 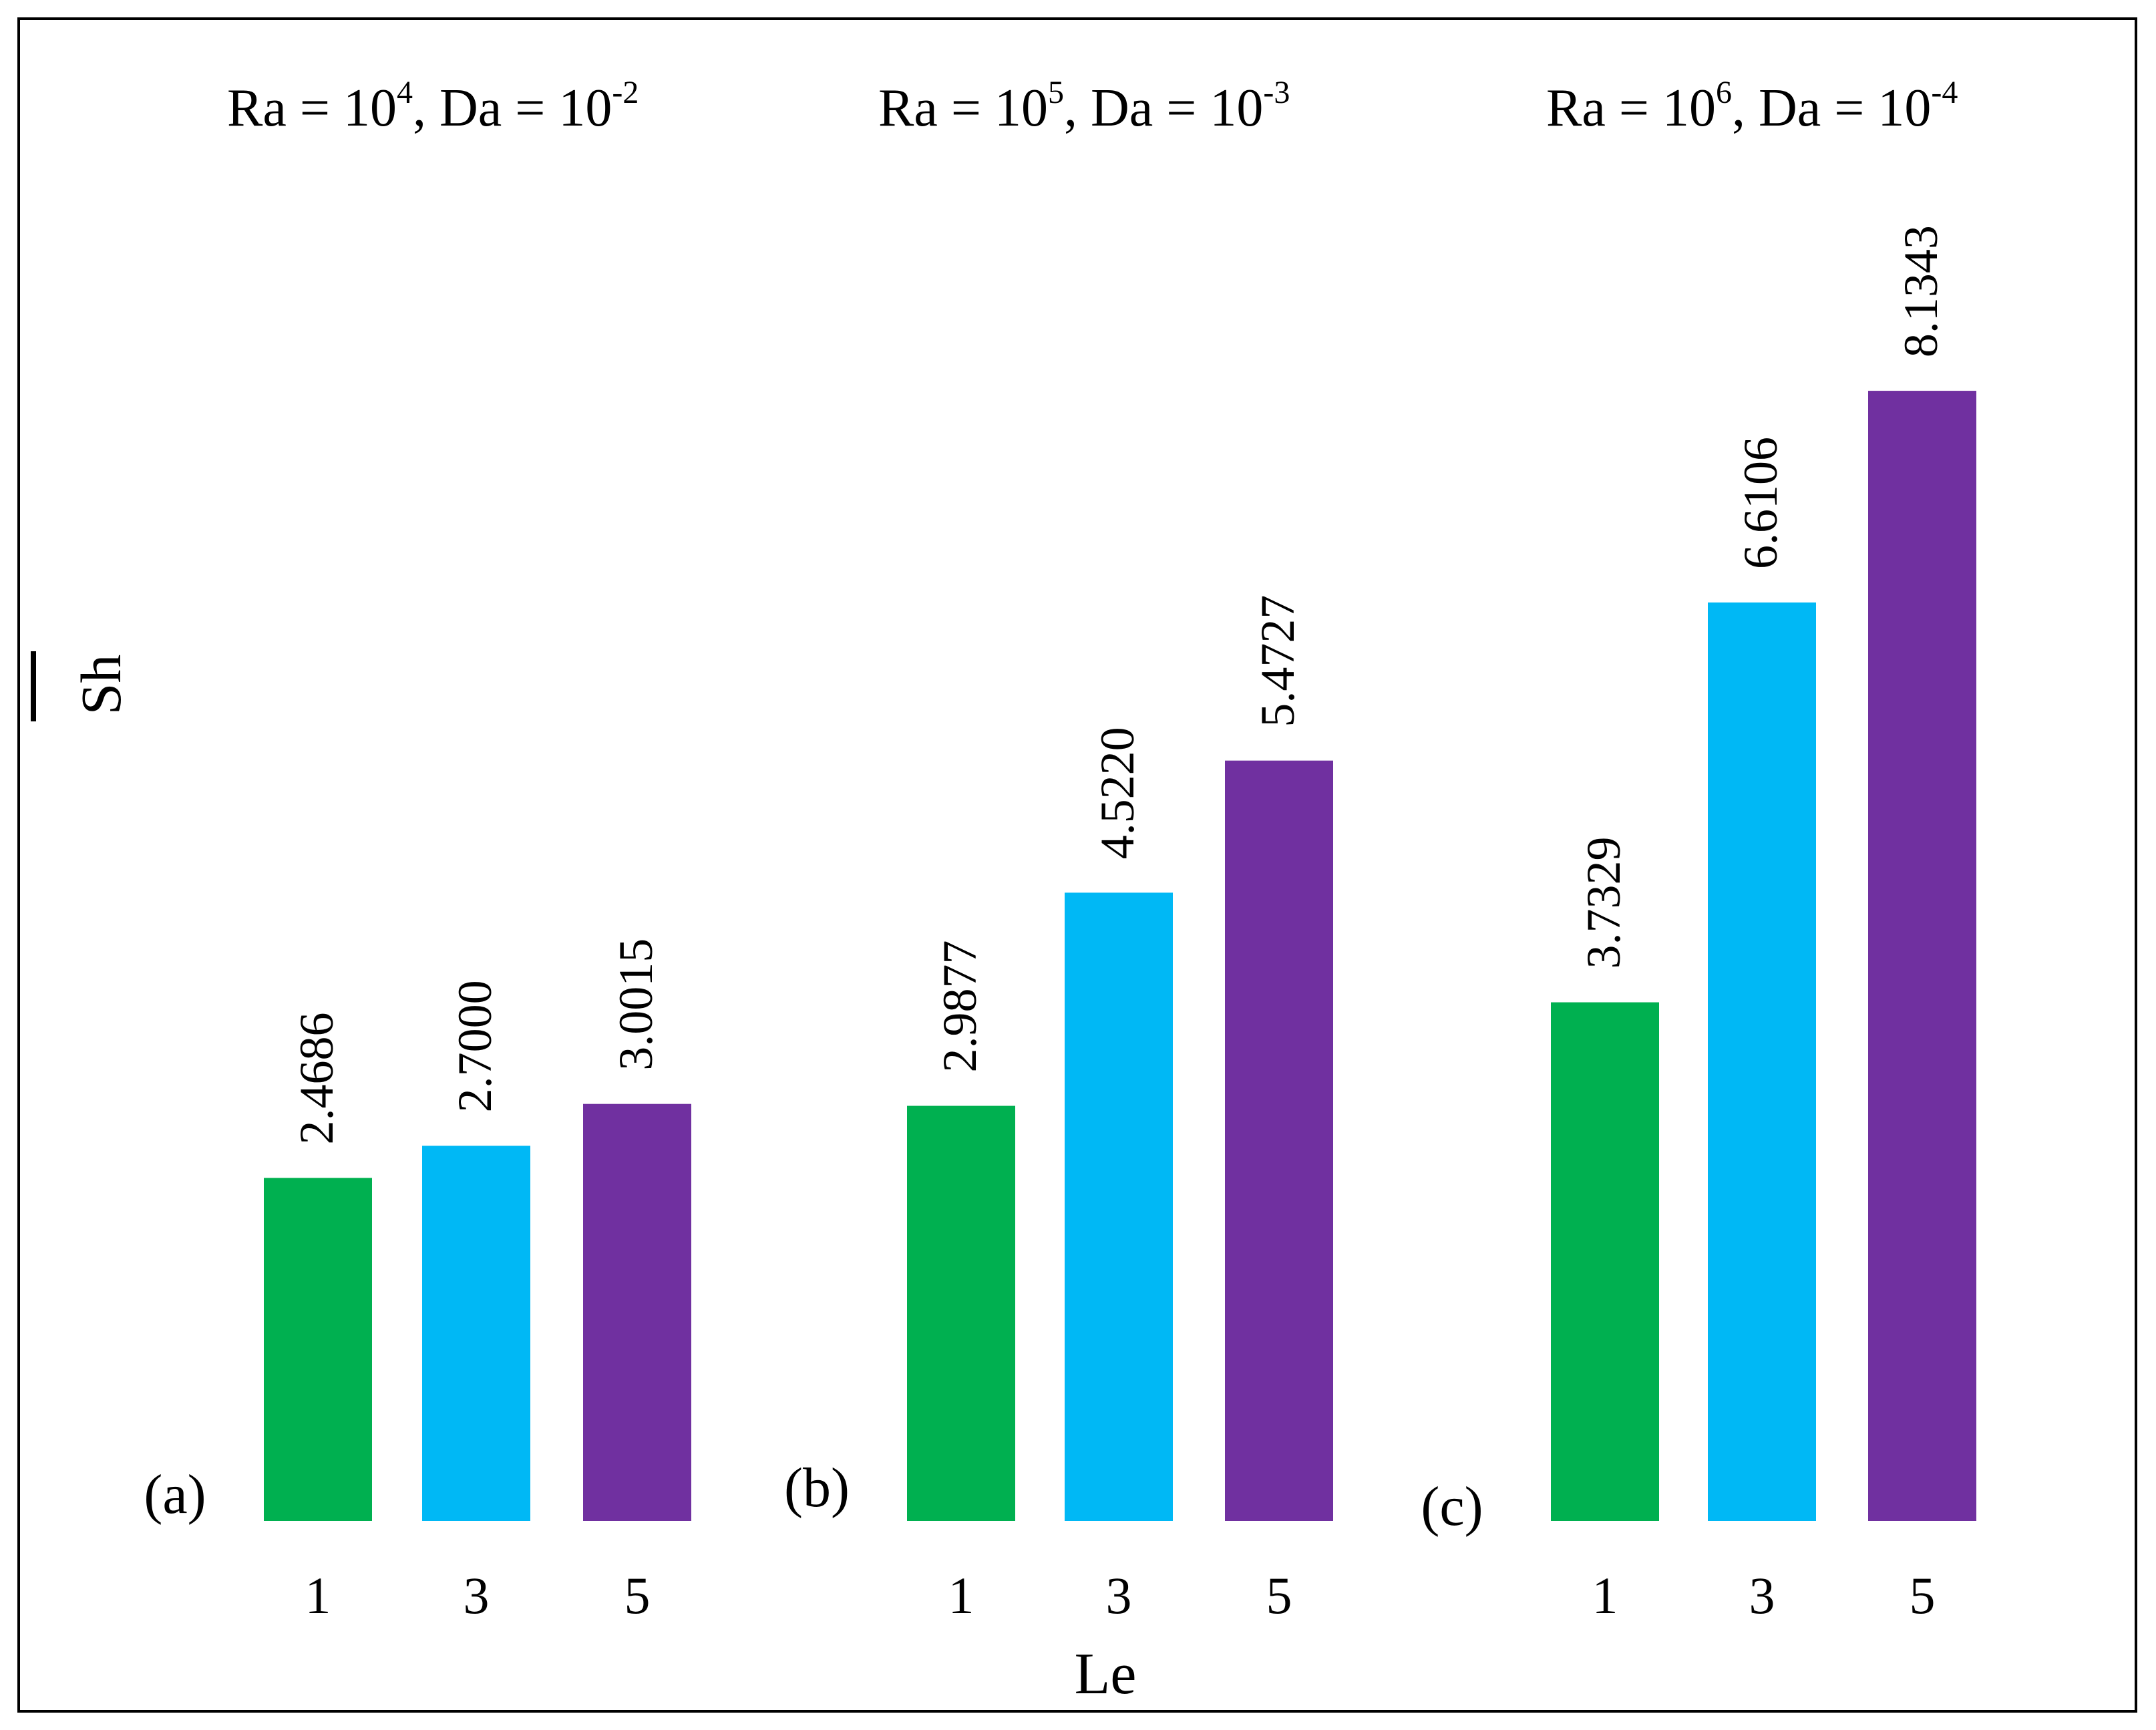 What do you see at coordinates (1921, 291) in the screenshot?
I see `data-label: 8.1343` at bounding box center [1921, 291].